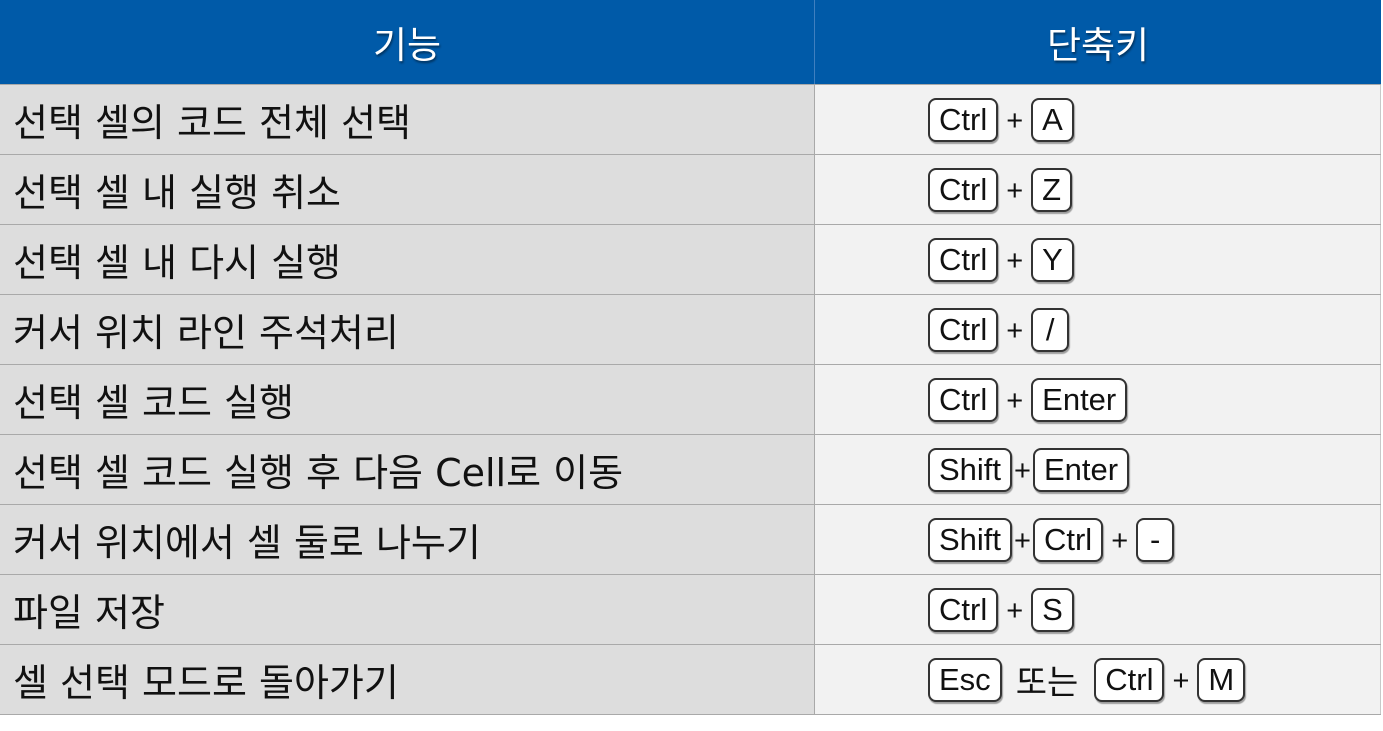 The height and width of the screenshot is (731, 1383). Describe the element at coordinates (1098, 259) in the screenshot. I see `shortcut-cell: Ctrl + Y` at that location.